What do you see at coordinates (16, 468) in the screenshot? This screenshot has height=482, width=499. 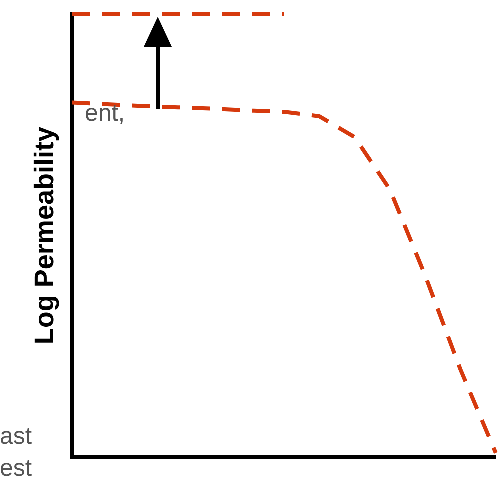 I see `text: est` at bounding box center [16, 468].